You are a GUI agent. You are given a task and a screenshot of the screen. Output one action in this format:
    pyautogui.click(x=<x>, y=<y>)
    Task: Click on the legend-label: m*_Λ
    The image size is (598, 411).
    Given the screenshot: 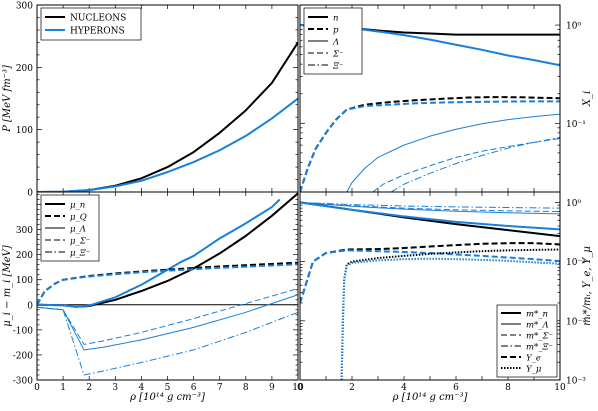 What is the action you would take?
    pyautogui.click(x=537, y=326)
    